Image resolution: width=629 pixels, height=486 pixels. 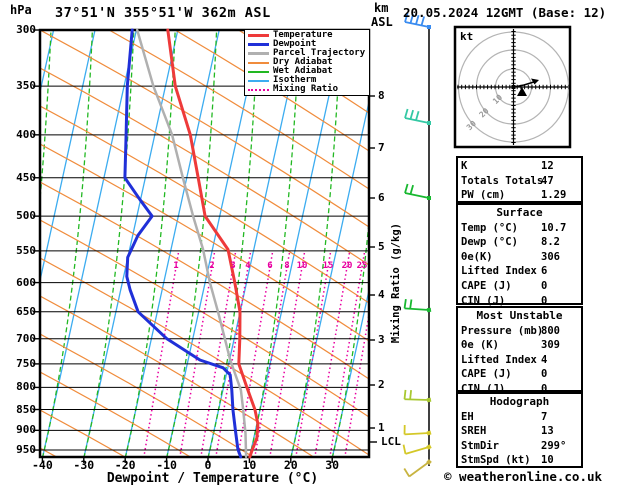 What do you see at coordinates (381, 339) in the screenshot?
I see `km-tick-label: 3` at bounding box center [381, 339].